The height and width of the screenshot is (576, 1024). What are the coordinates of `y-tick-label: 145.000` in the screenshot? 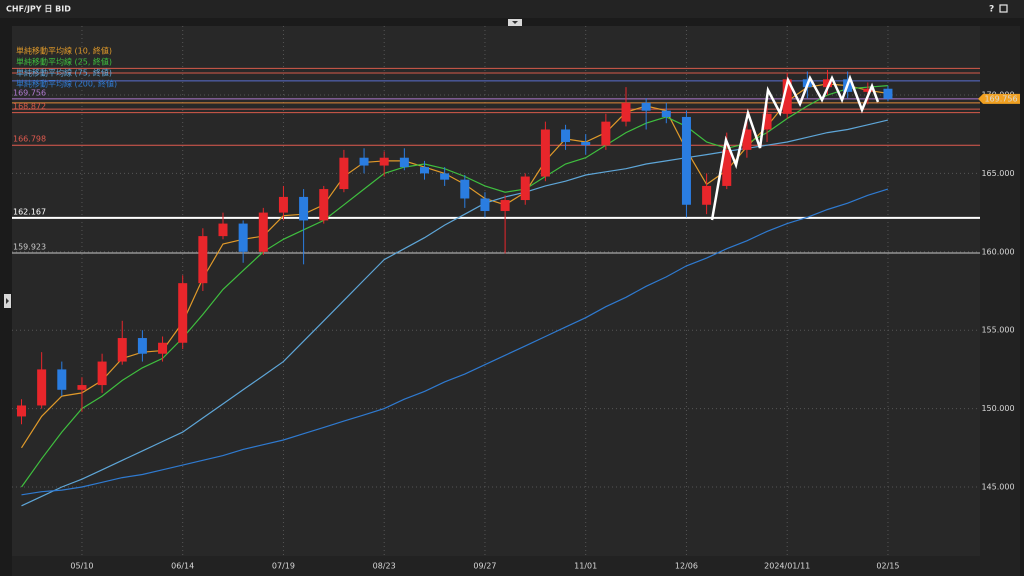 It's located at (997, 487).